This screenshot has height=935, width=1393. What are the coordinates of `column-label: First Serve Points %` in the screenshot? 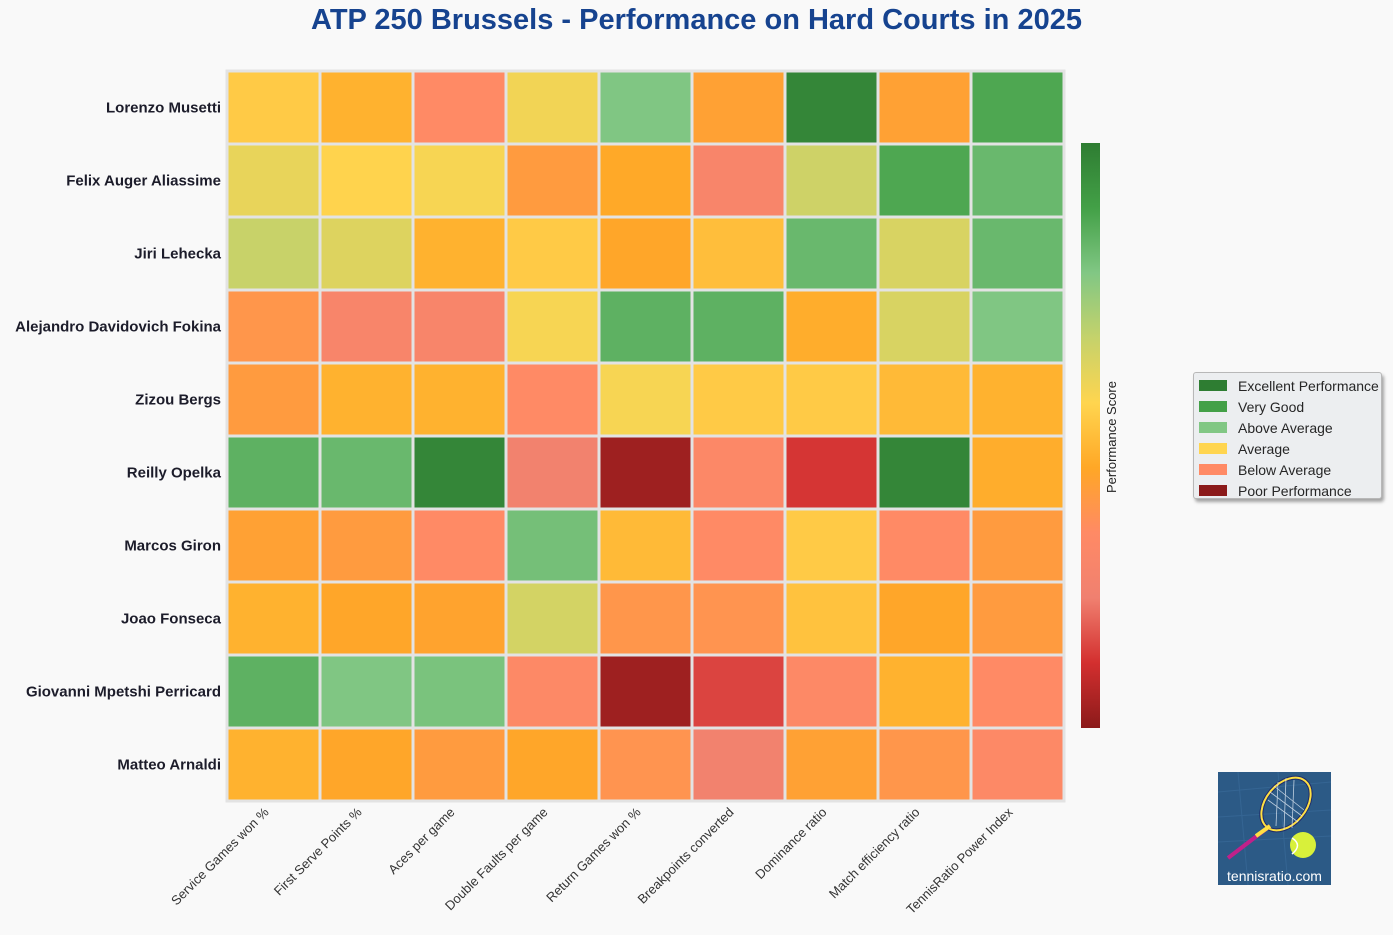 It's located at (318, 851).